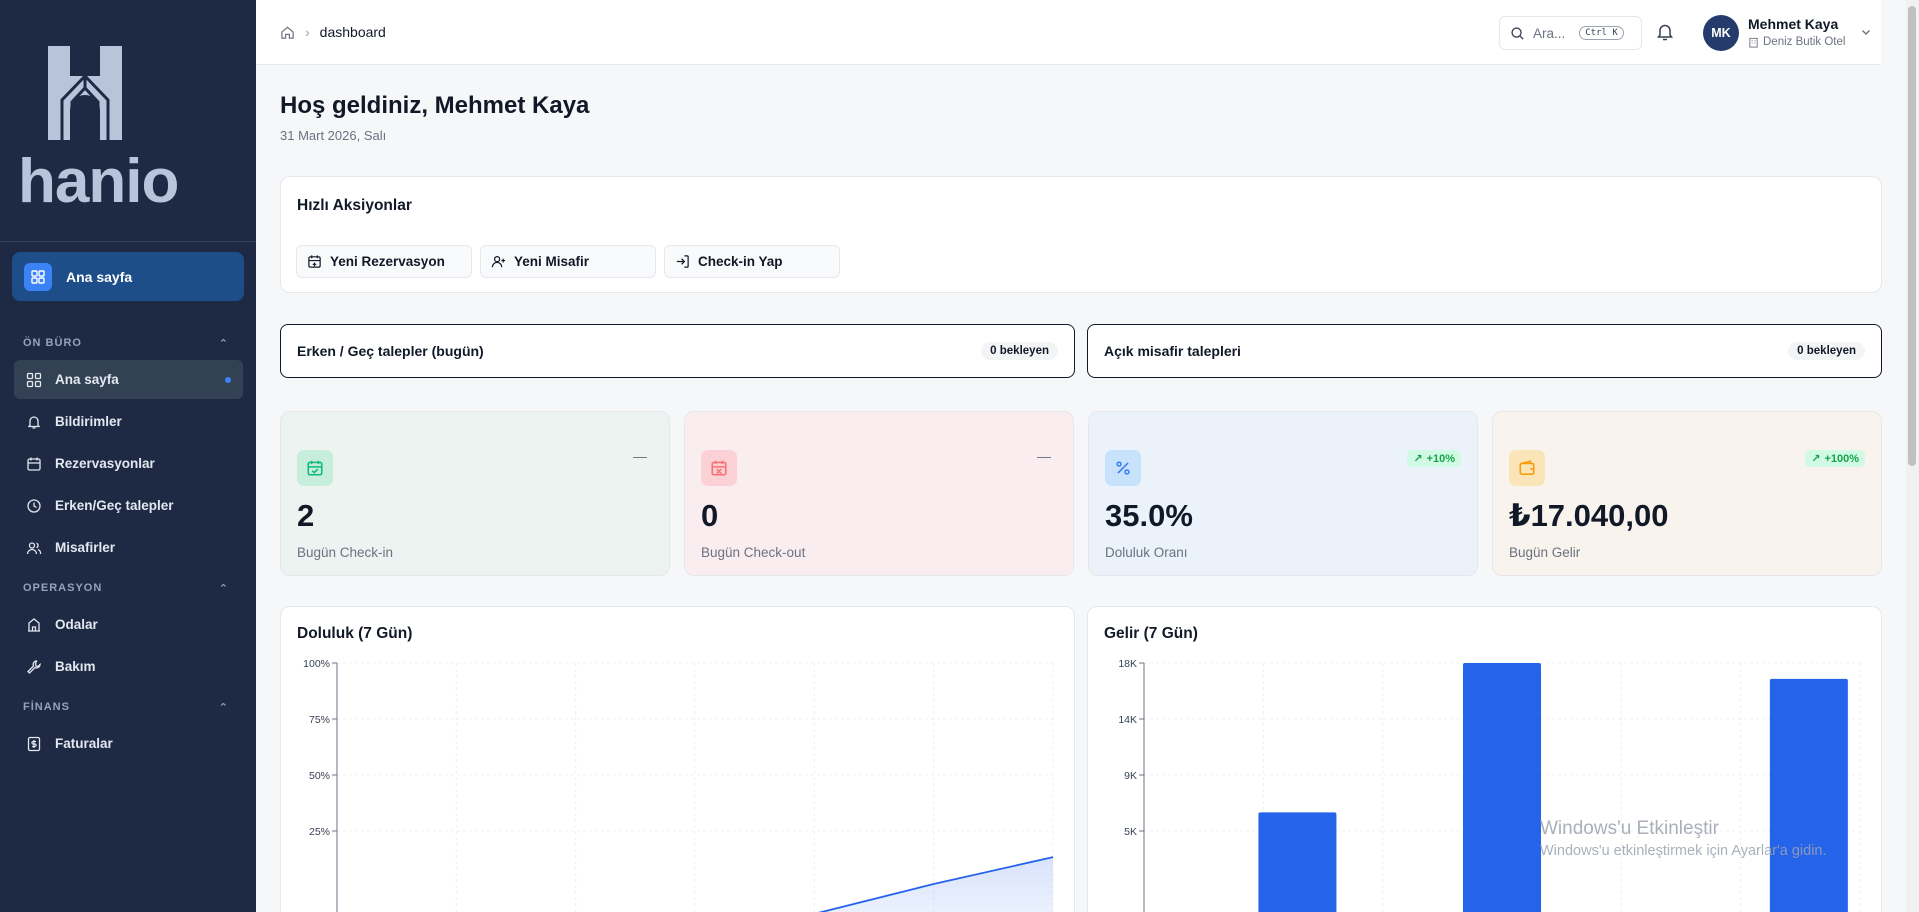 The image size is (1919, 912). I want to click on revenue-bar-chart: 18K 14K 9K 5K, so click(1489, 785).